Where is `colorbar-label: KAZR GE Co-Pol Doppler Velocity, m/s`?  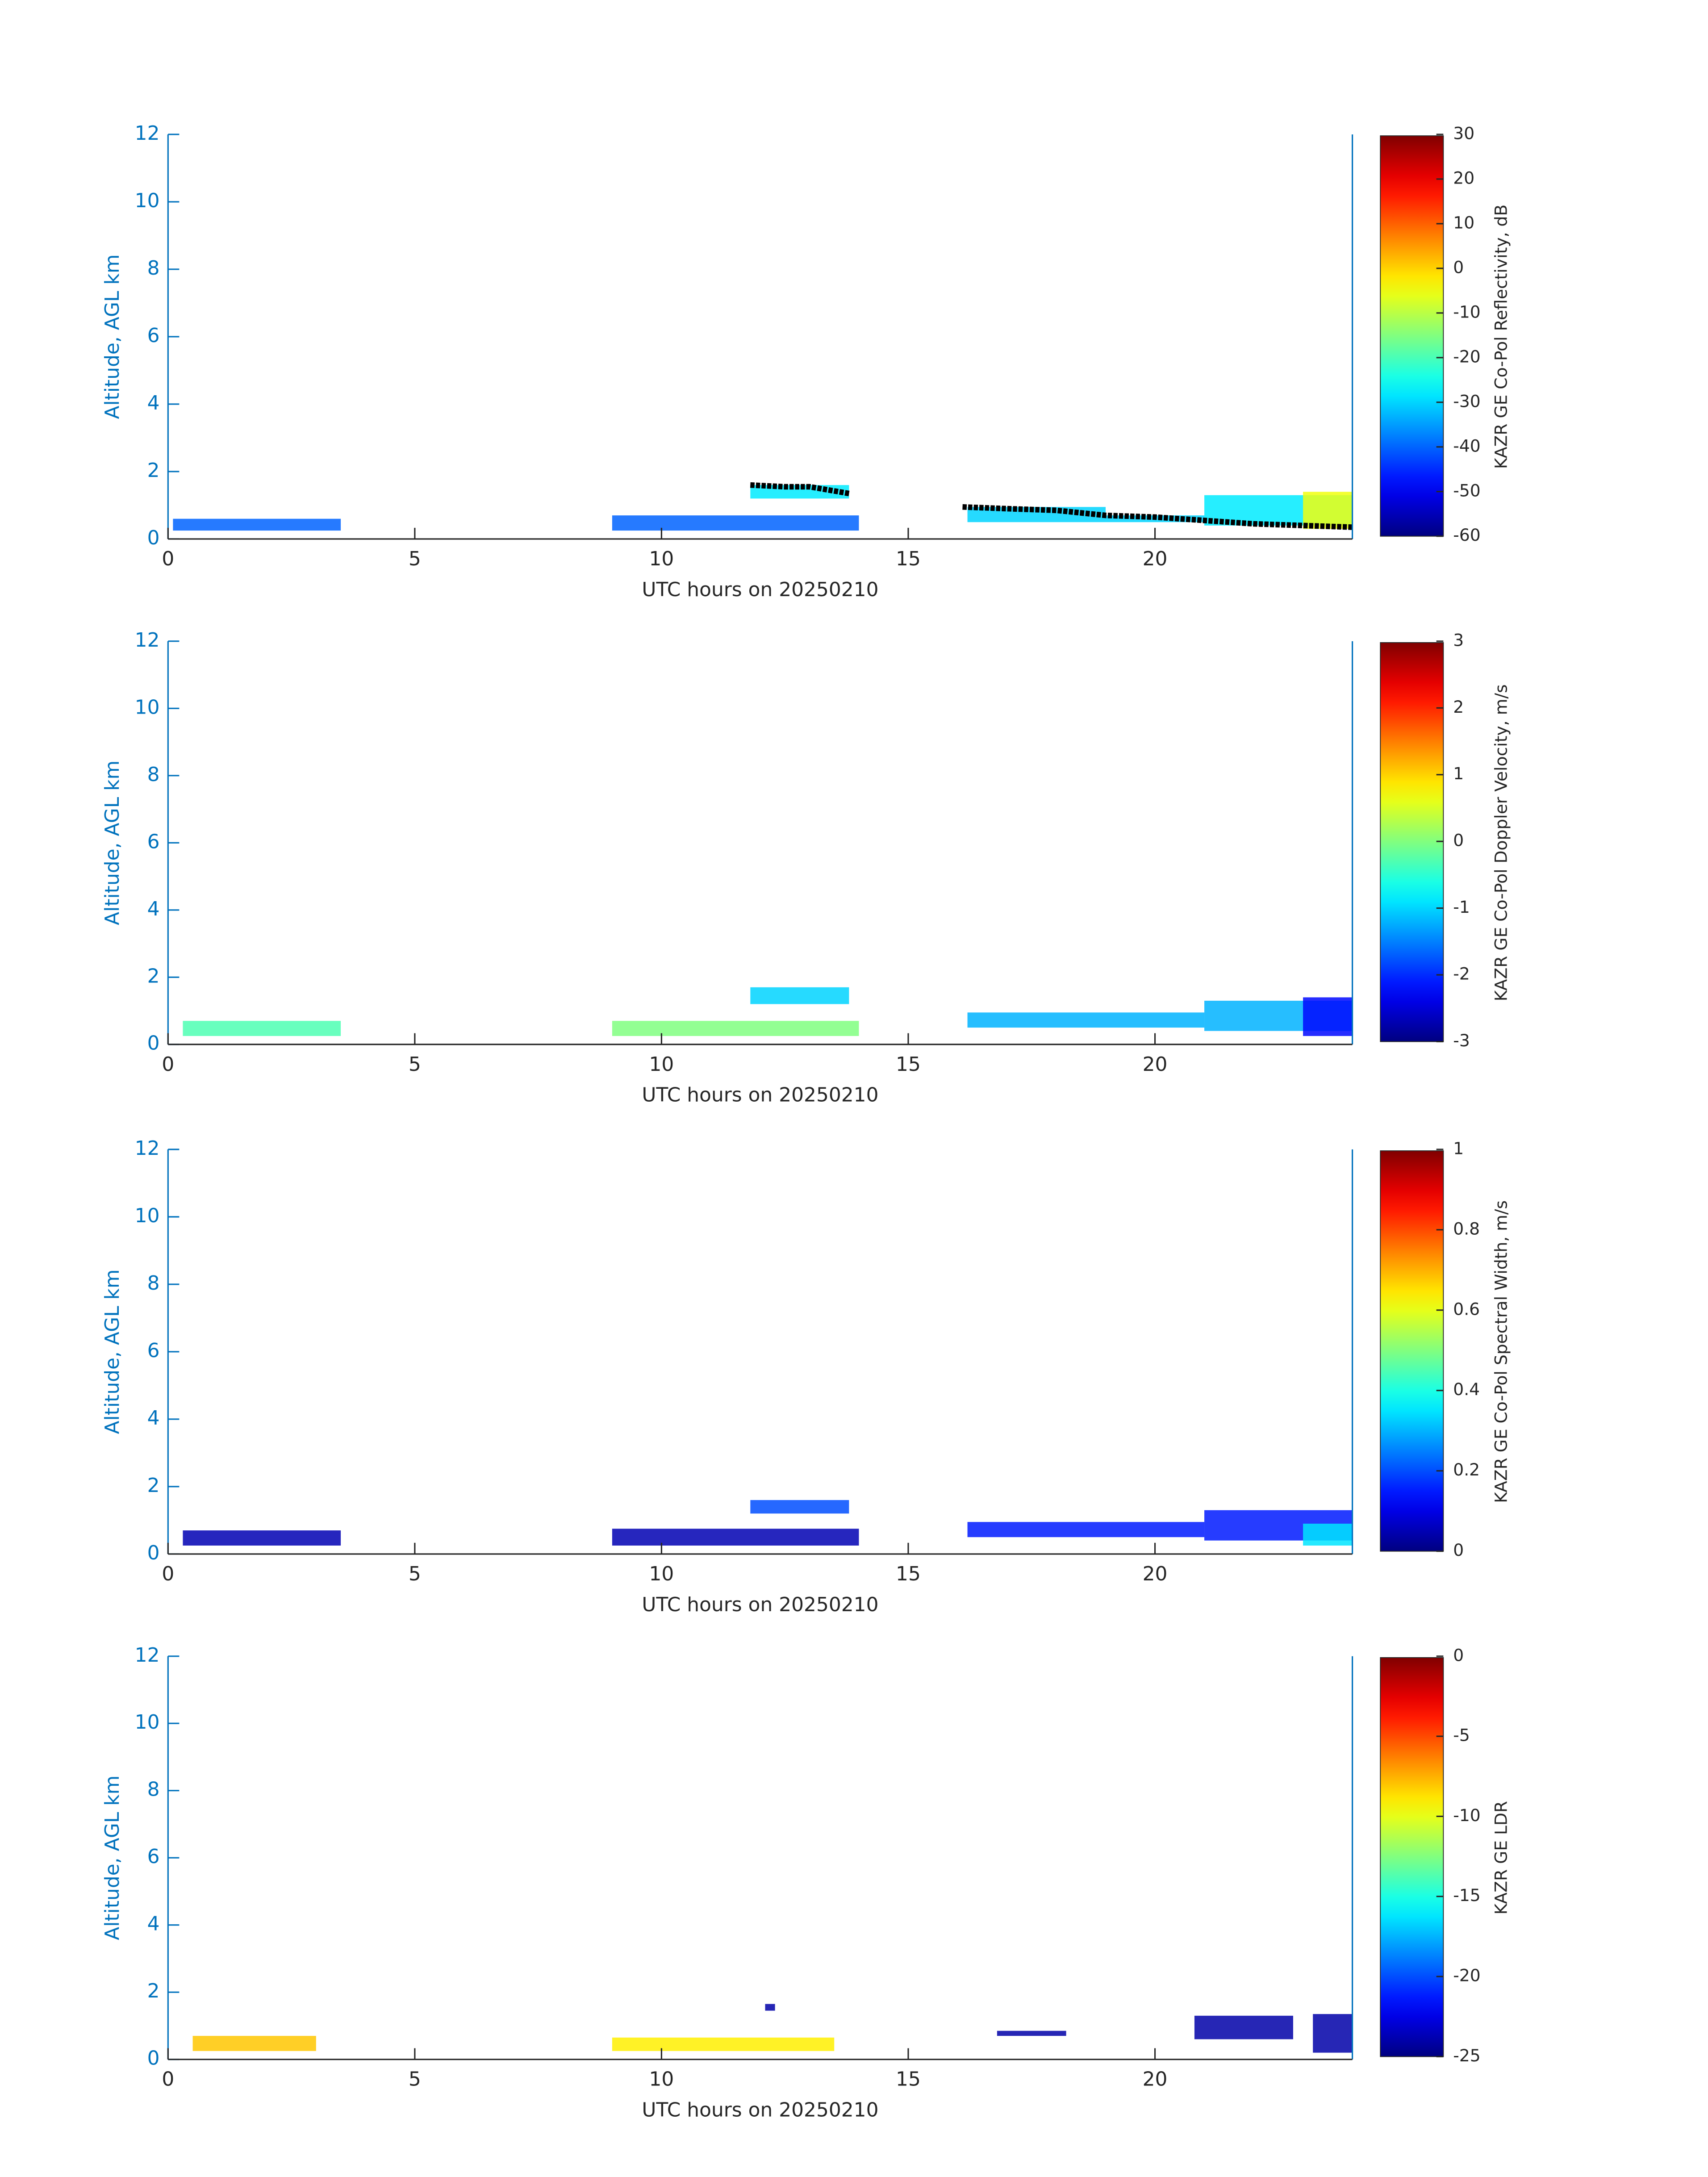
colorbar-label: KAZR GE Co-Pol Doppler Velocity, m/s is located at coordinates (1501, 842).